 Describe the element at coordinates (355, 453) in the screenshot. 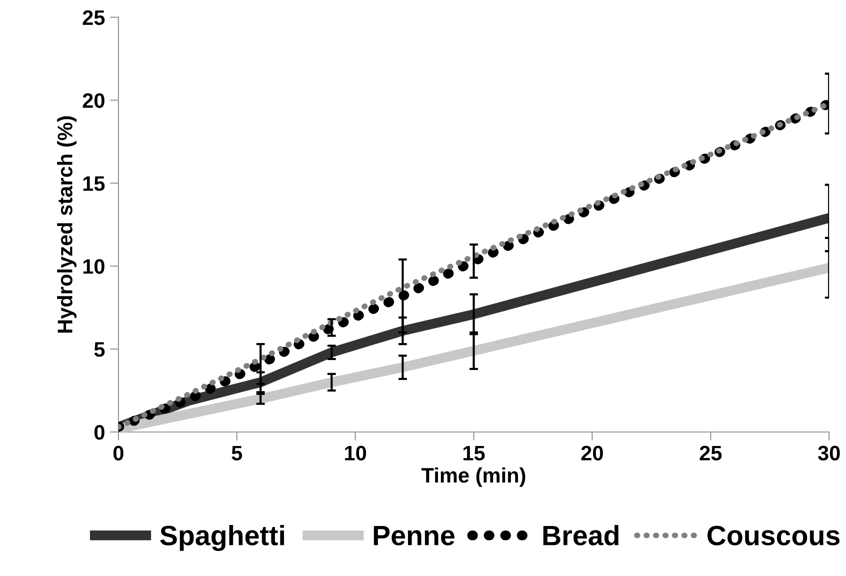

I see `x-tick-label: 10` at that location.